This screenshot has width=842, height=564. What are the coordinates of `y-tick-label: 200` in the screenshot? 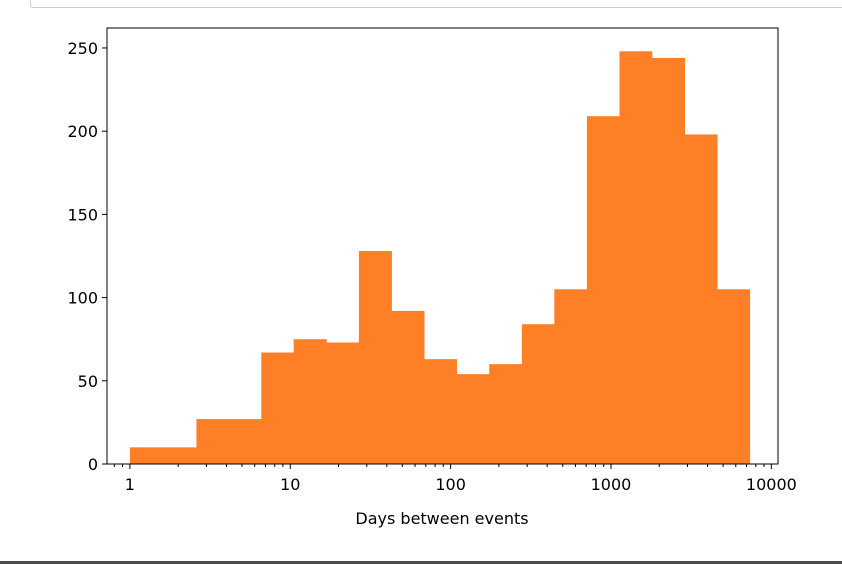 It's located at (82, 131).